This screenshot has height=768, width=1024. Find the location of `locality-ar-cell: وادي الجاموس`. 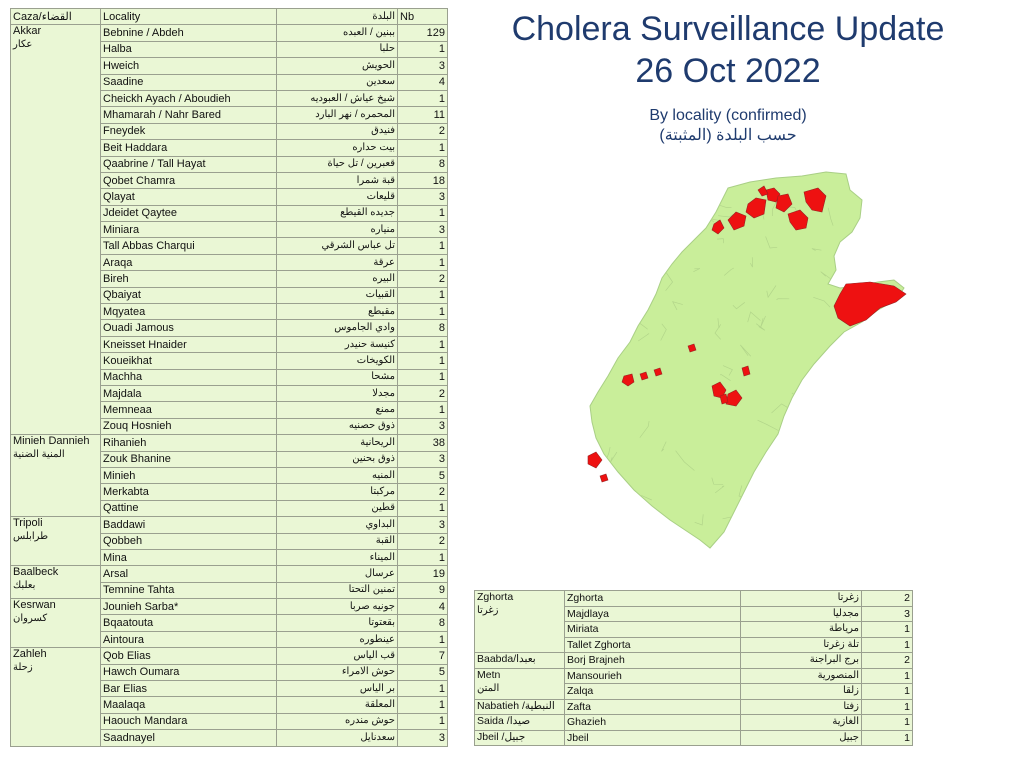

locality-ar-cell: وادي الجاموس is located at coordinates (337, 328).